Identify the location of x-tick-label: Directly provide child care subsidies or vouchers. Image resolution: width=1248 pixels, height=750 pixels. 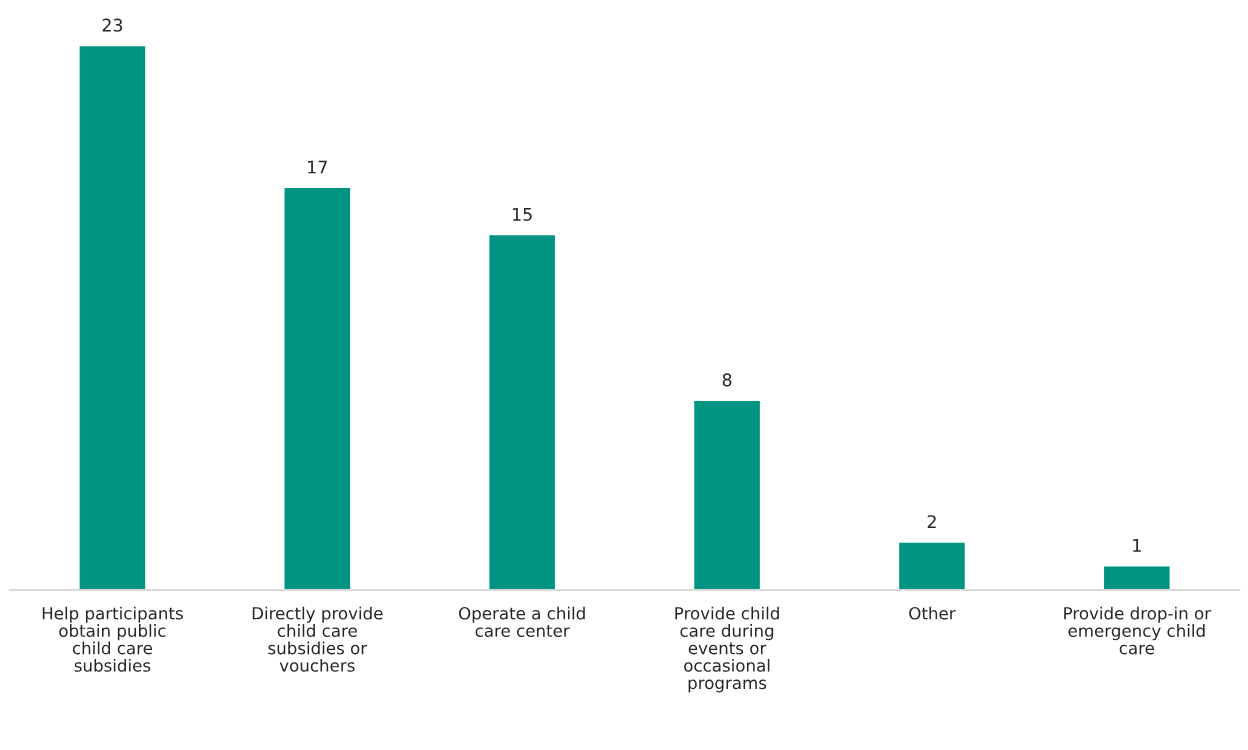
(317, 639).